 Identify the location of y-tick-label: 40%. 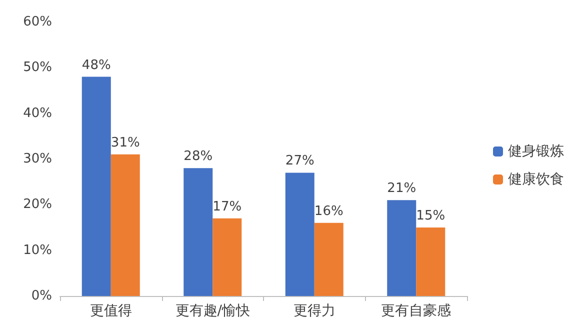
(37, 113).